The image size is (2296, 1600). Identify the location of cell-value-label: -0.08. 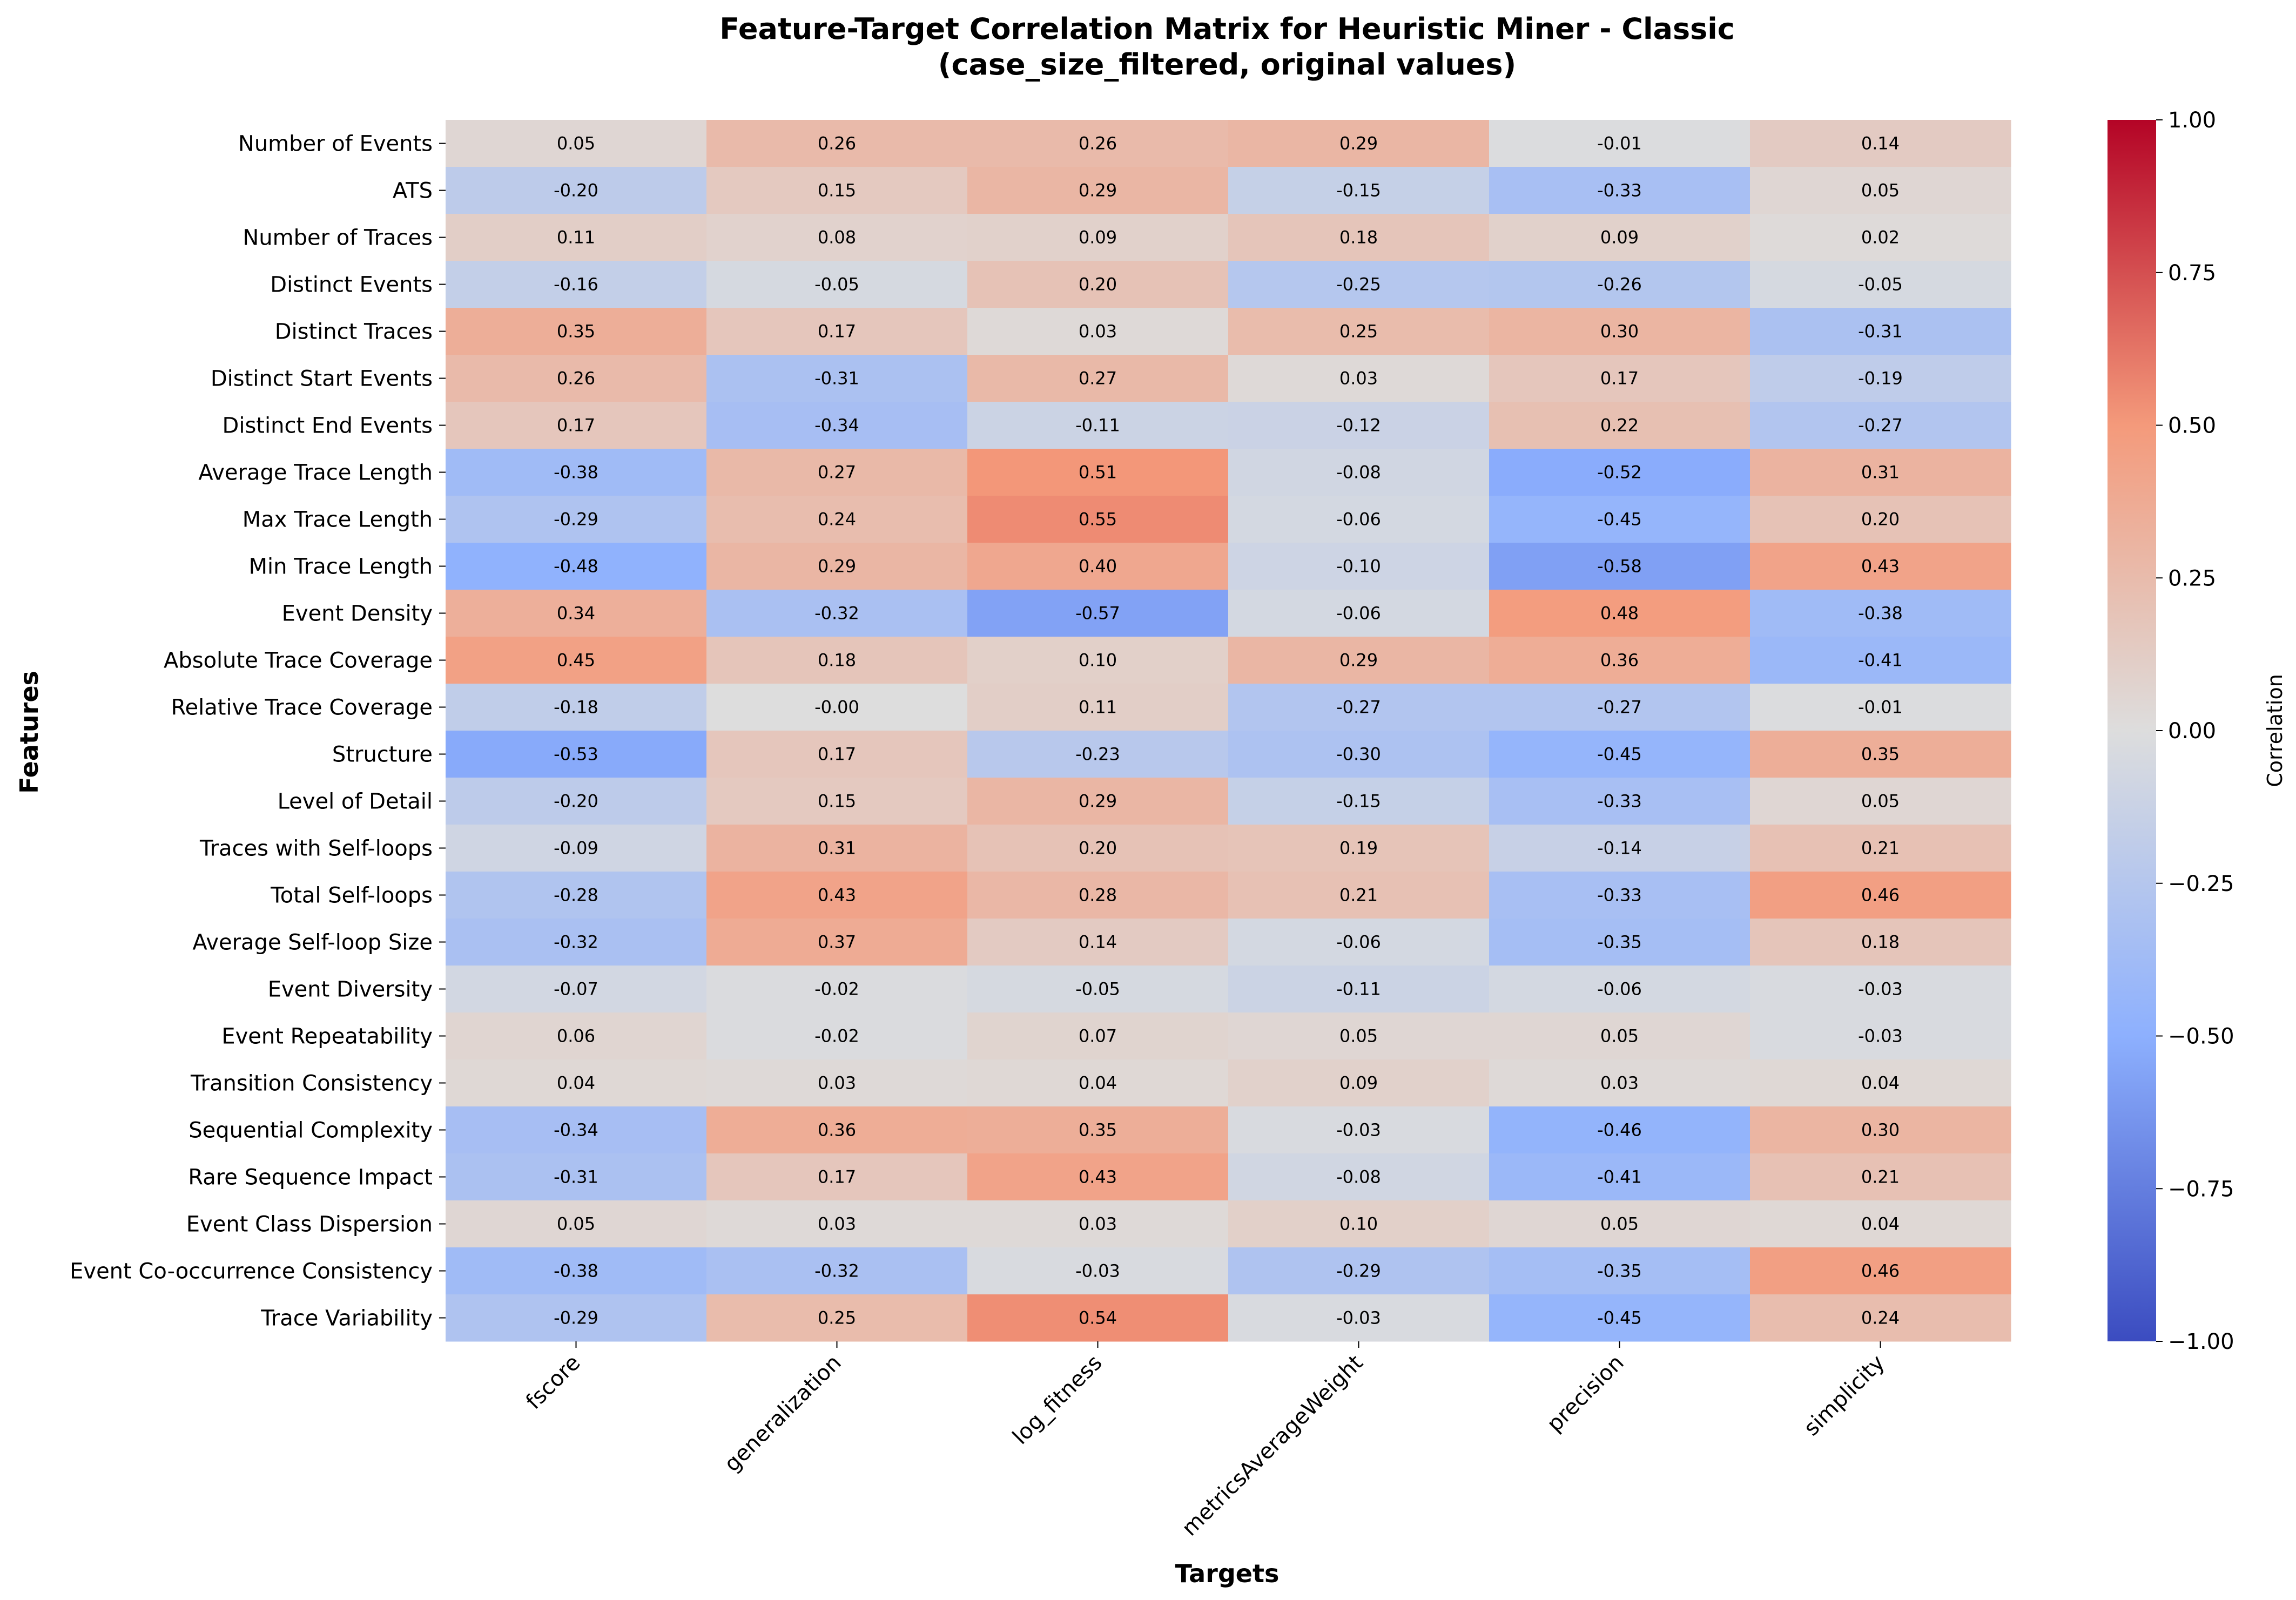
(1358, 472).